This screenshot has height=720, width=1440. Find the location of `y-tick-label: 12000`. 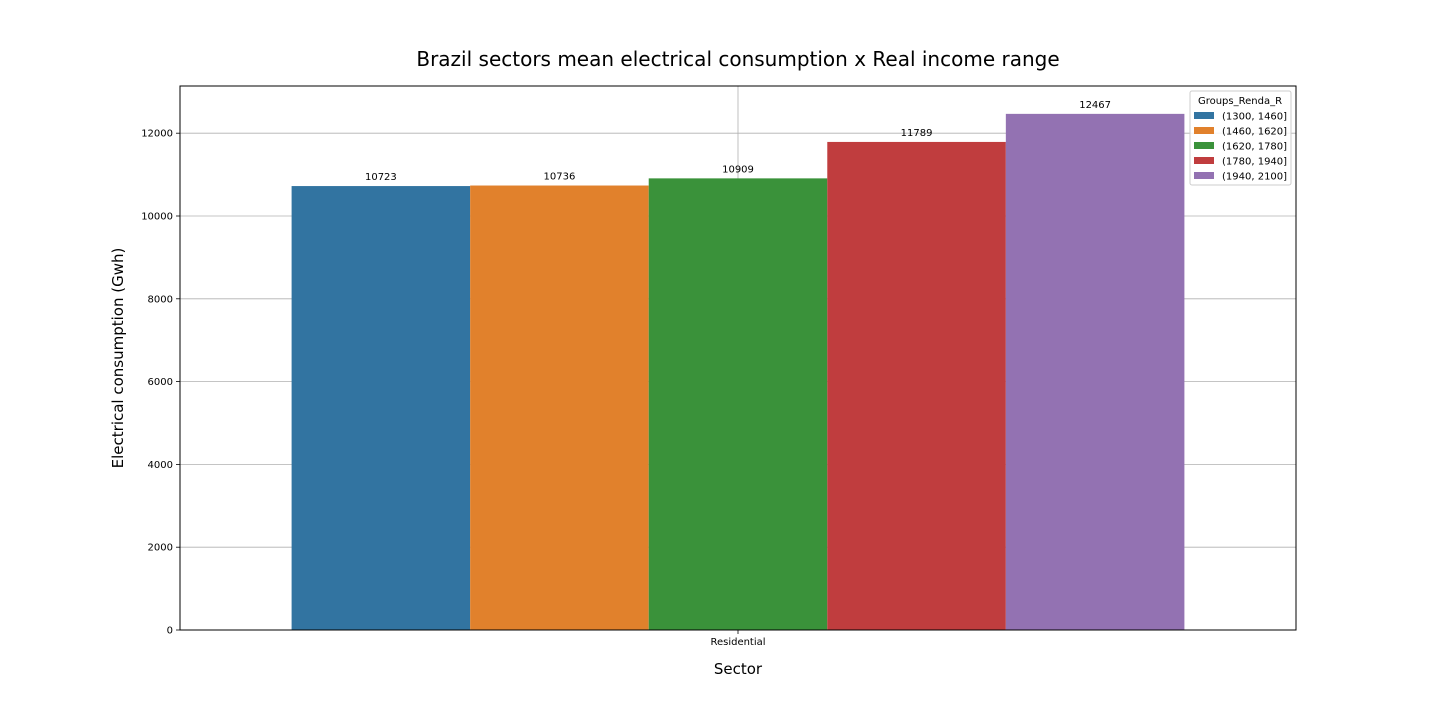

y-tick-label: 12000 is located at coordinates (157, 134).